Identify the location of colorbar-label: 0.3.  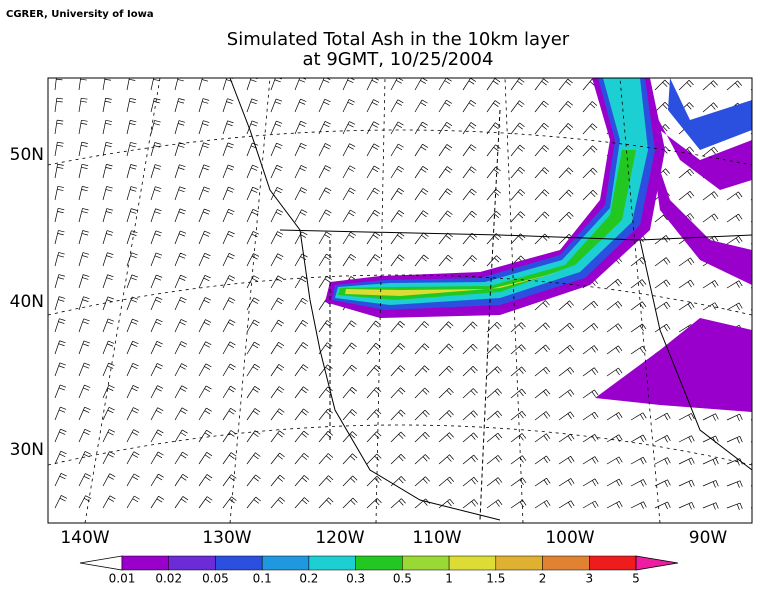
(355, 579).